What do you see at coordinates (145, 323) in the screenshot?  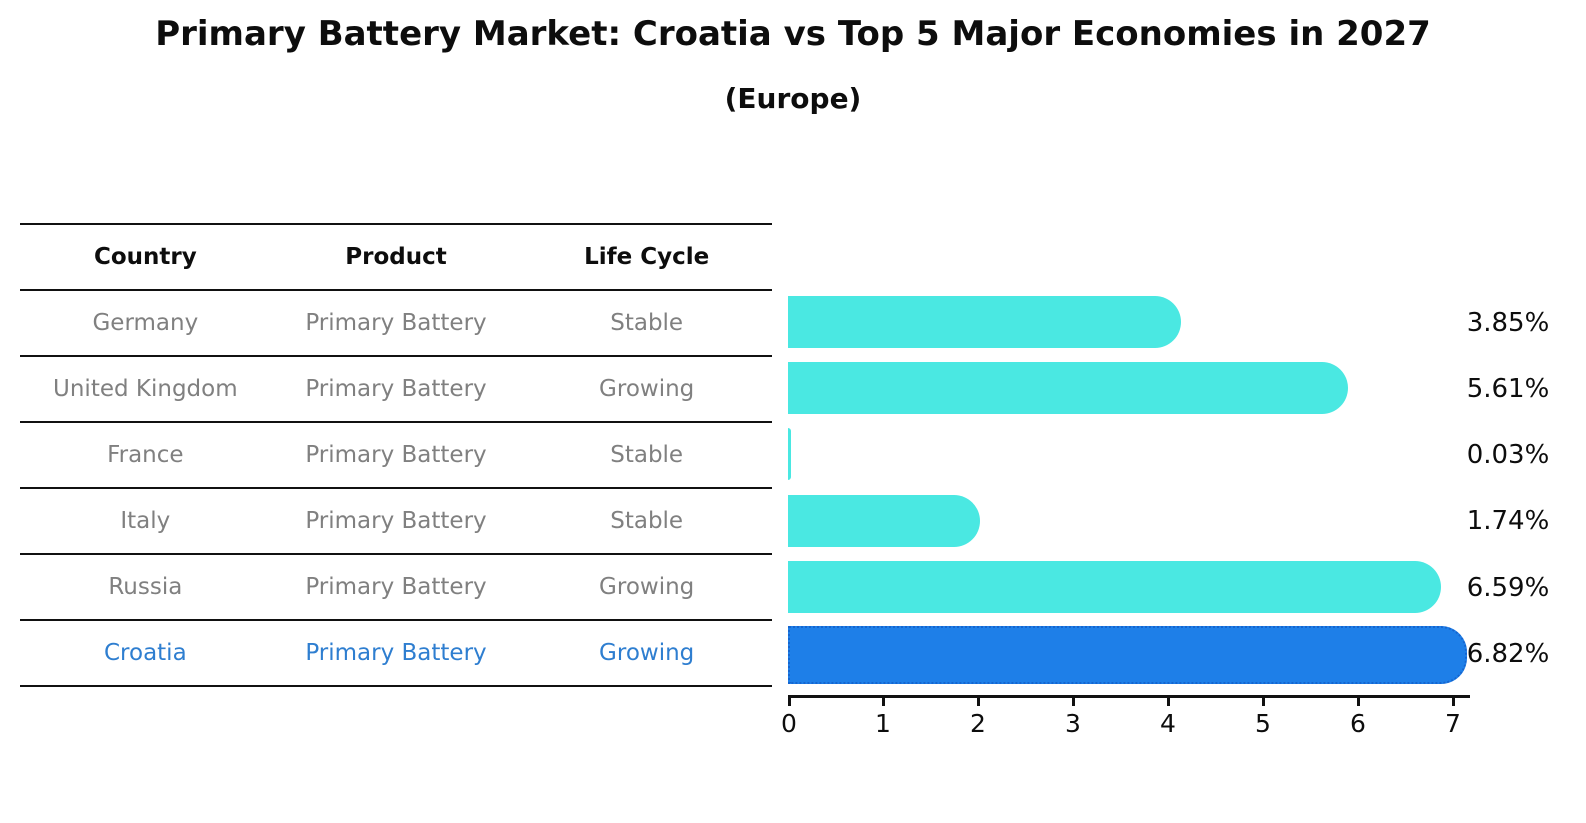 I see `cell-country: Germany` at bounding box center [145, 323].